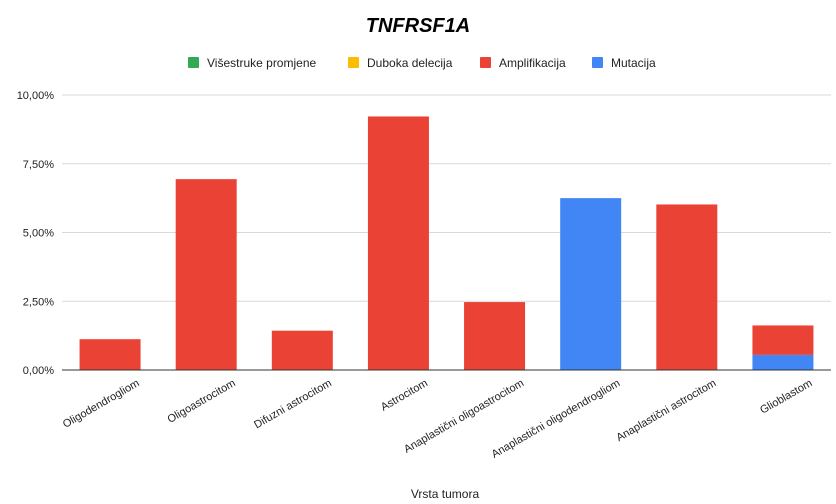  What do you see at coordinates (591, 284) in the screenshot?
I see `bar-5-mutacija` at bounding box center [591, 284].